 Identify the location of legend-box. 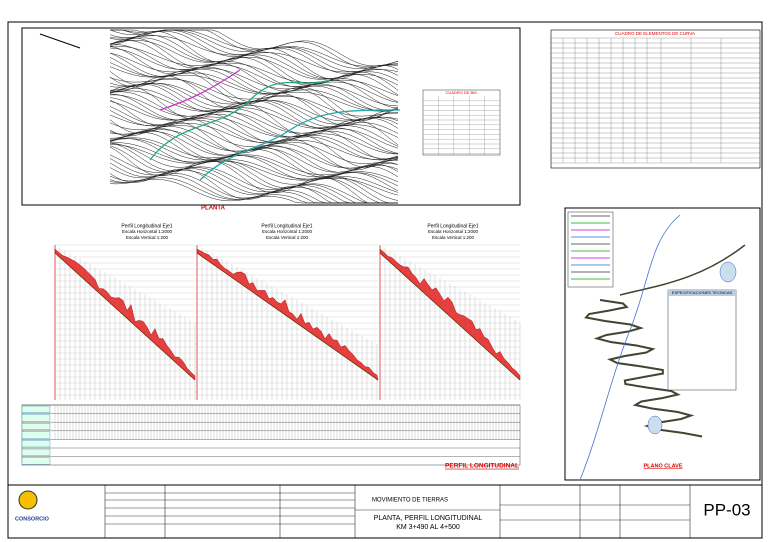
(590, 249).